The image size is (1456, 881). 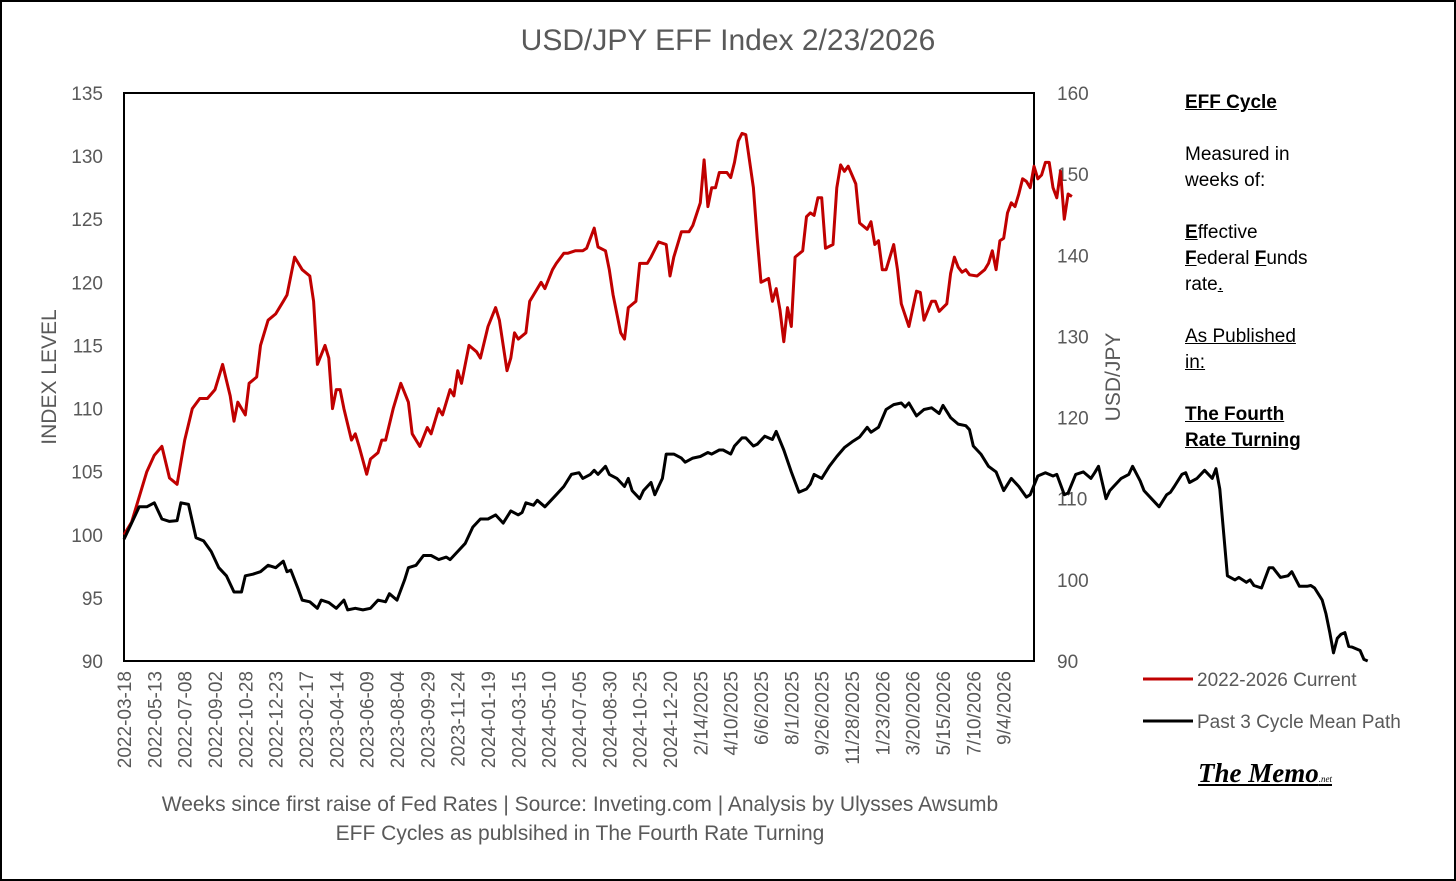 I want to click on x-tick-label: 2023-04-14, so click(x=337, y=720).